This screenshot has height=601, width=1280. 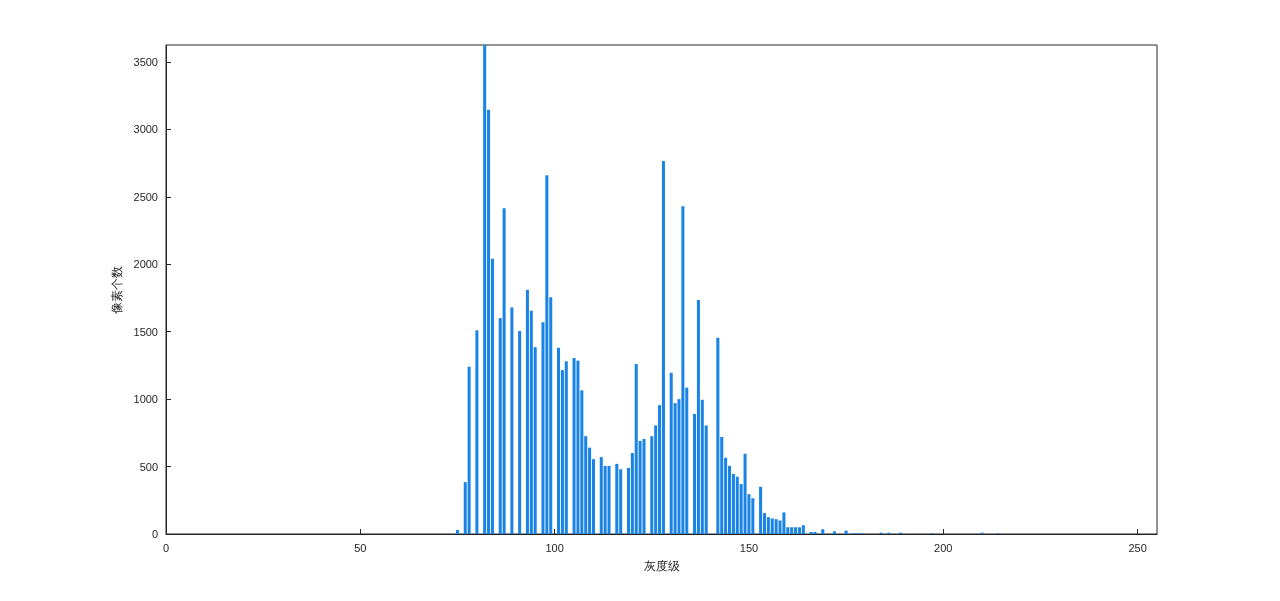 I want to click on y-tick-label: 1500, so click(x=145, y=331).